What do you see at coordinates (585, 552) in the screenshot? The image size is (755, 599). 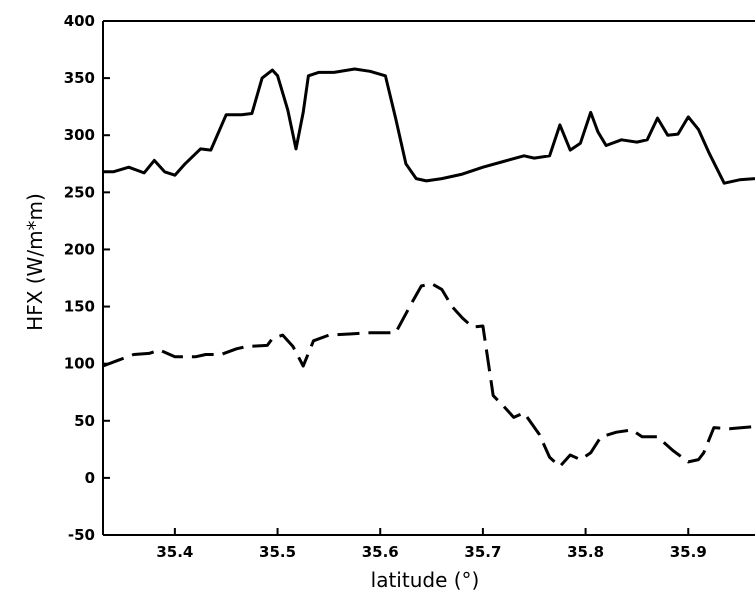 I see `x-tick-label: 35.8` at bounding box center [585, 552].